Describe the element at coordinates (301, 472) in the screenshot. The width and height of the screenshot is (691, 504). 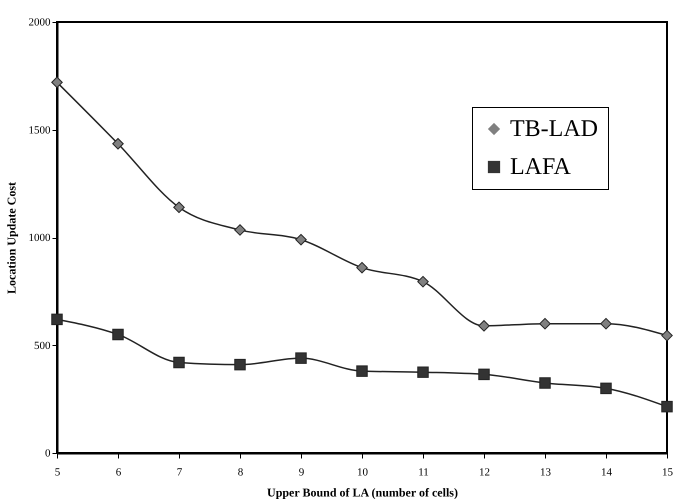
I see `x-tick-label: 9` at that location.